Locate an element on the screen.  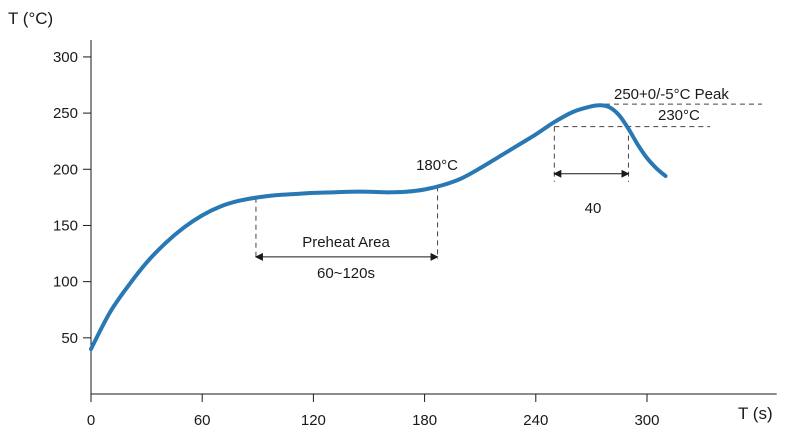
y-tick-label: 50 is located at coordinates (69, 338).